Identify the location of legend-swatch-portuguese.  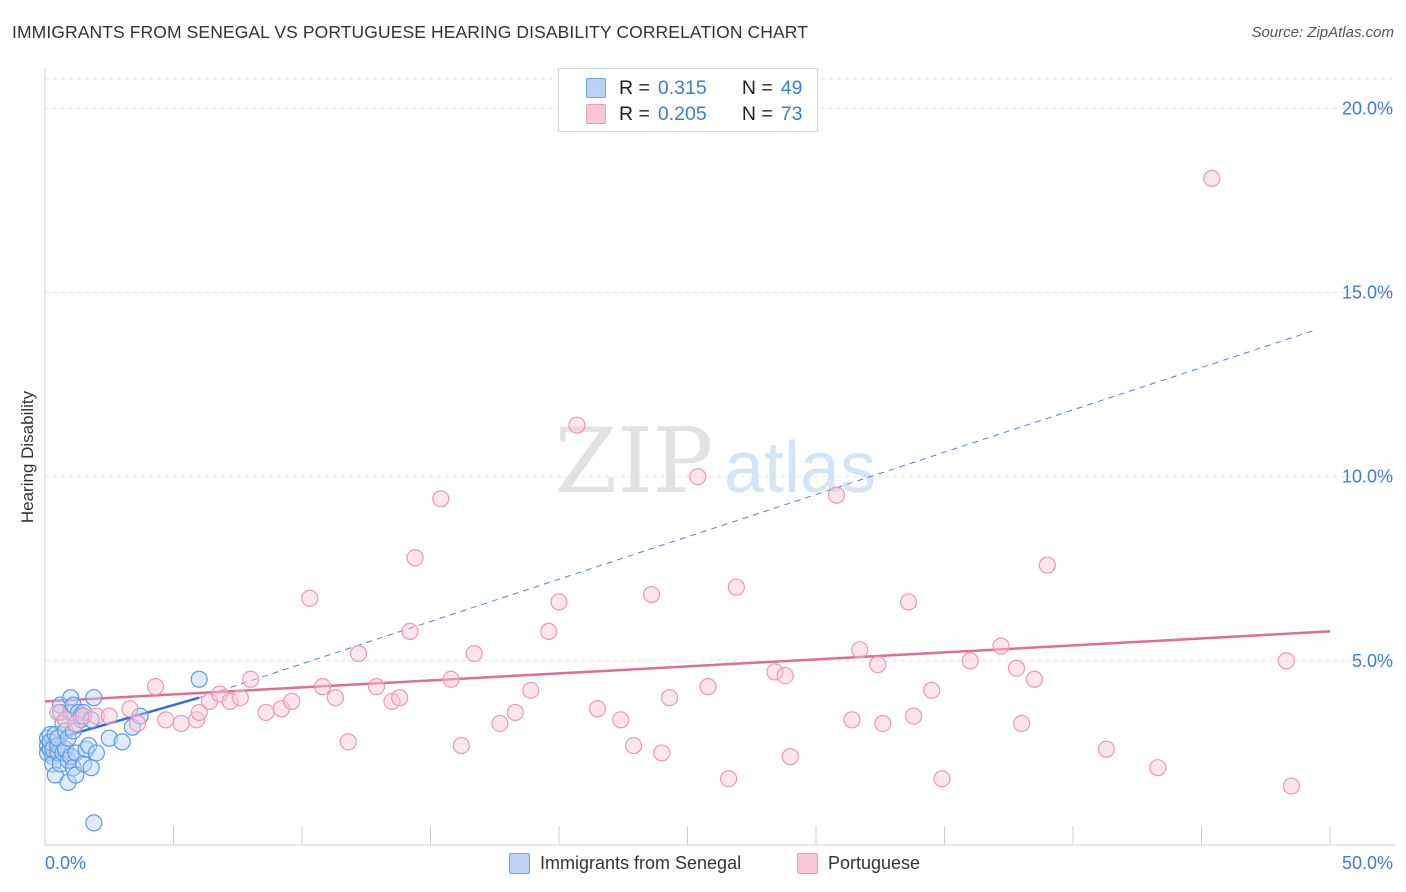
(596, 114).